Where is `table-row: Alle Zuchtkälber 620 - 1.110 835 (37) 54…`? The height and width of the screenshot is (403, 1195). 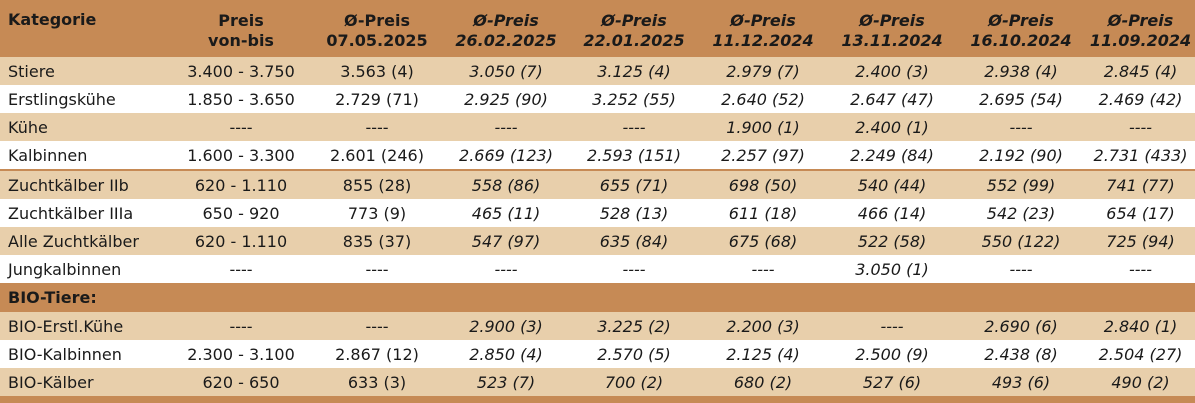
table-row: Alle Zuchtkälber 620 - 1.110 835 (37) 54… is located at coordinates (597, 241).